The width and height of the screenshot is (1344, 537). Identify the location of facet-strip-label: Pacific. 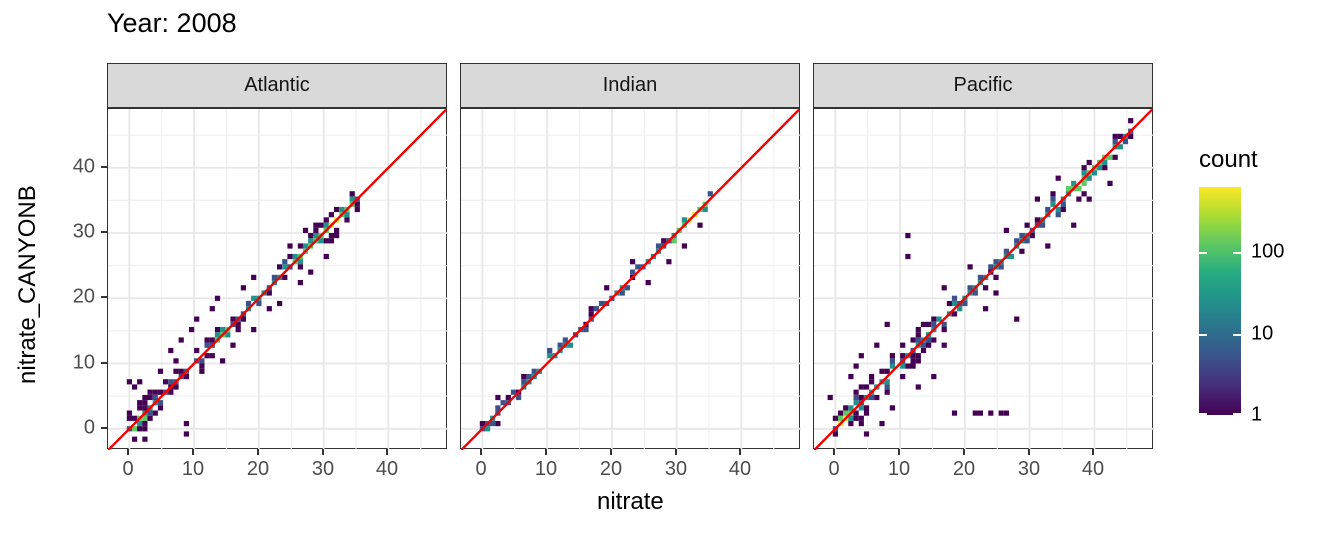
(983, 85).